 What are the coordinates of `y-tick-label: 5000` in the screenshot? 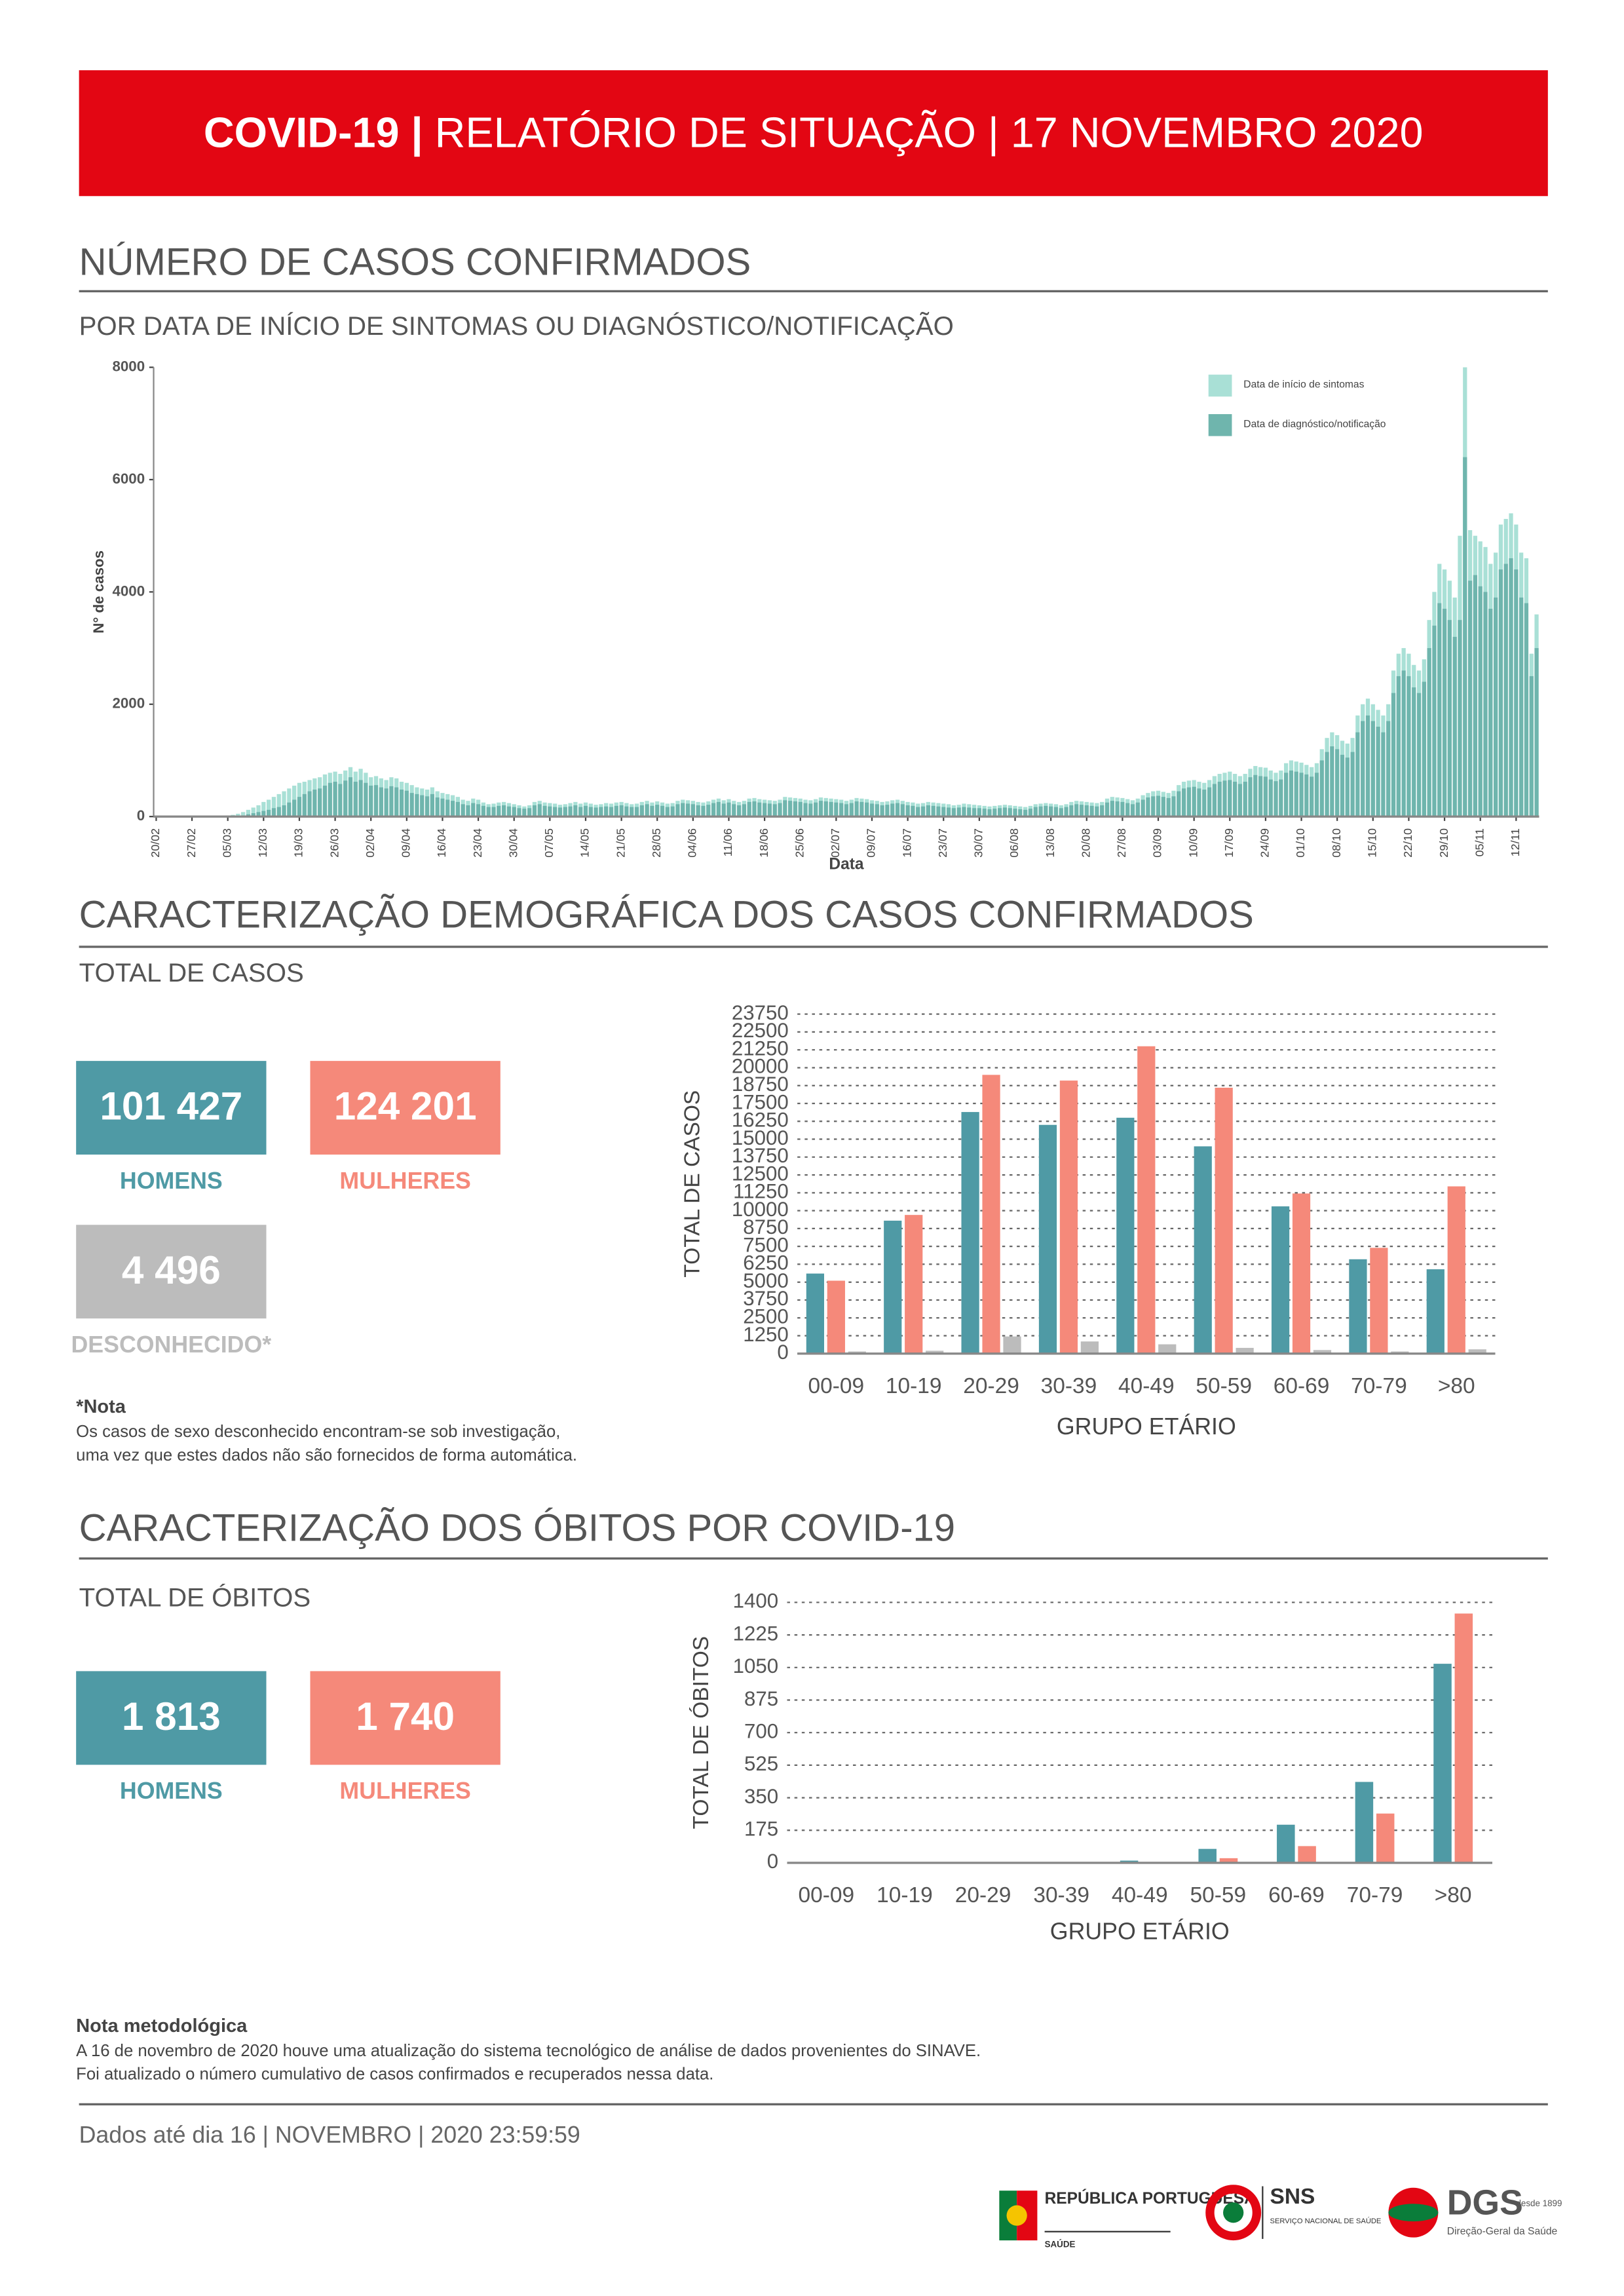 It's located at (766, 1280).